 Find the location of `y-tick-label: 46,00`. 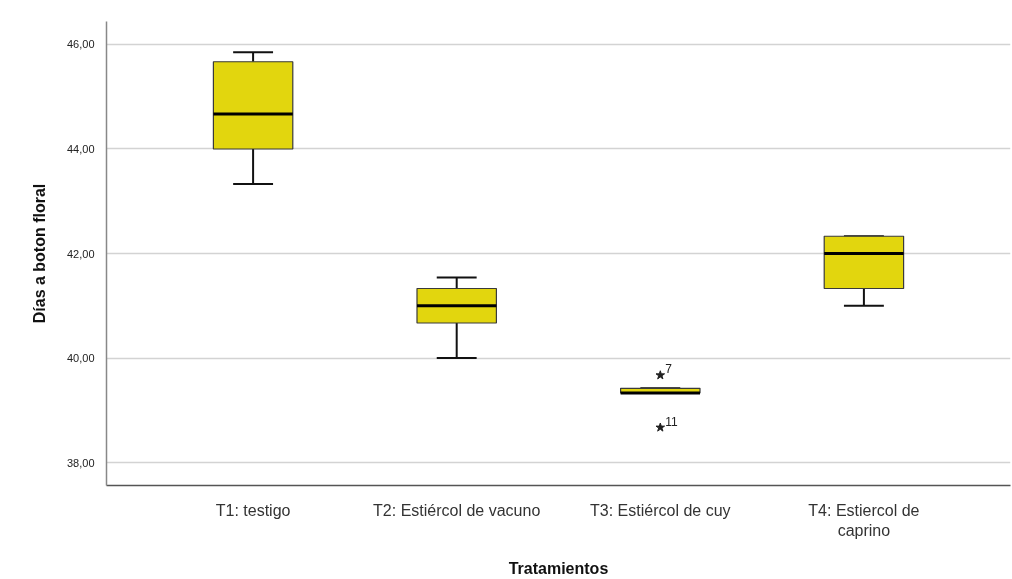

y-tick-label: 46,00 is located at coordinates (80, 44).